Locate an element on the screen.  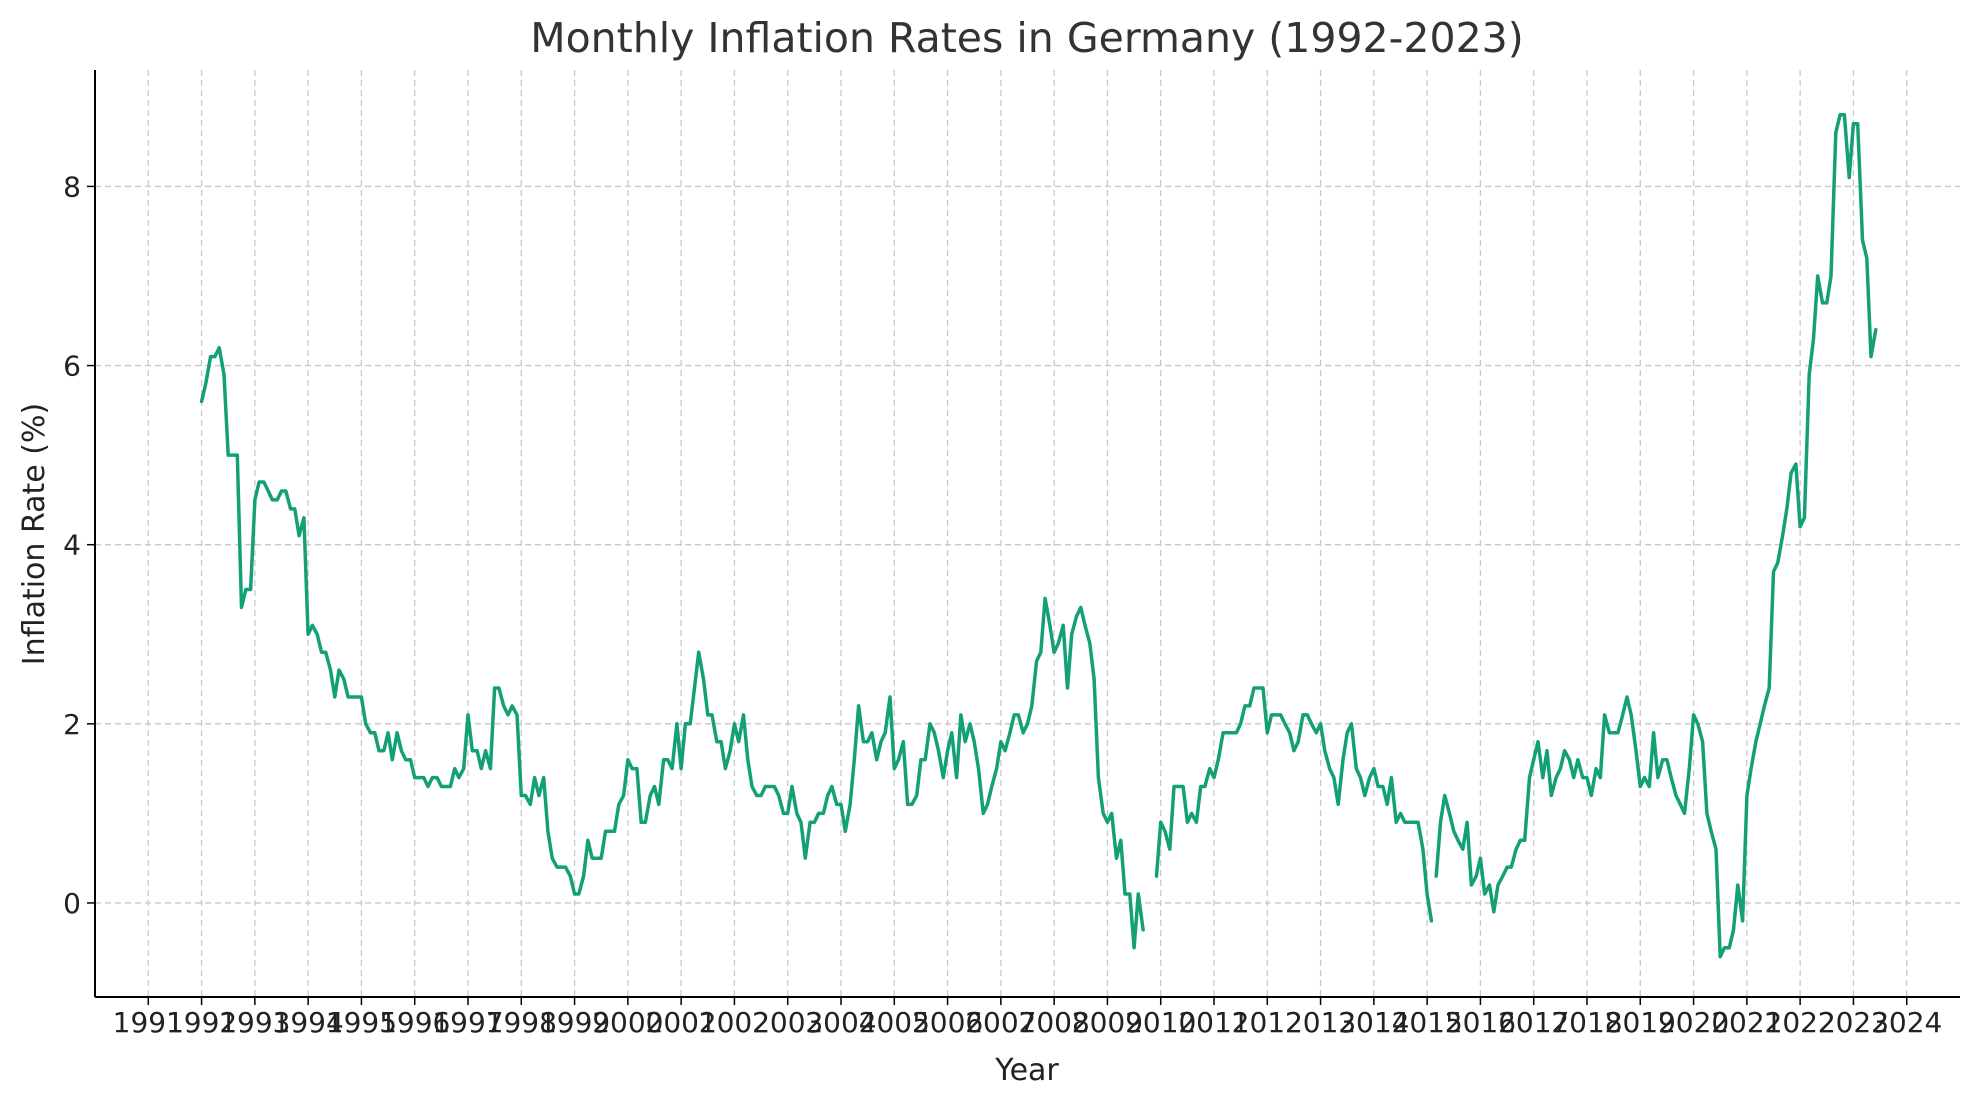
x-tick-label: 1999 is located at coordinates (574, 1022).